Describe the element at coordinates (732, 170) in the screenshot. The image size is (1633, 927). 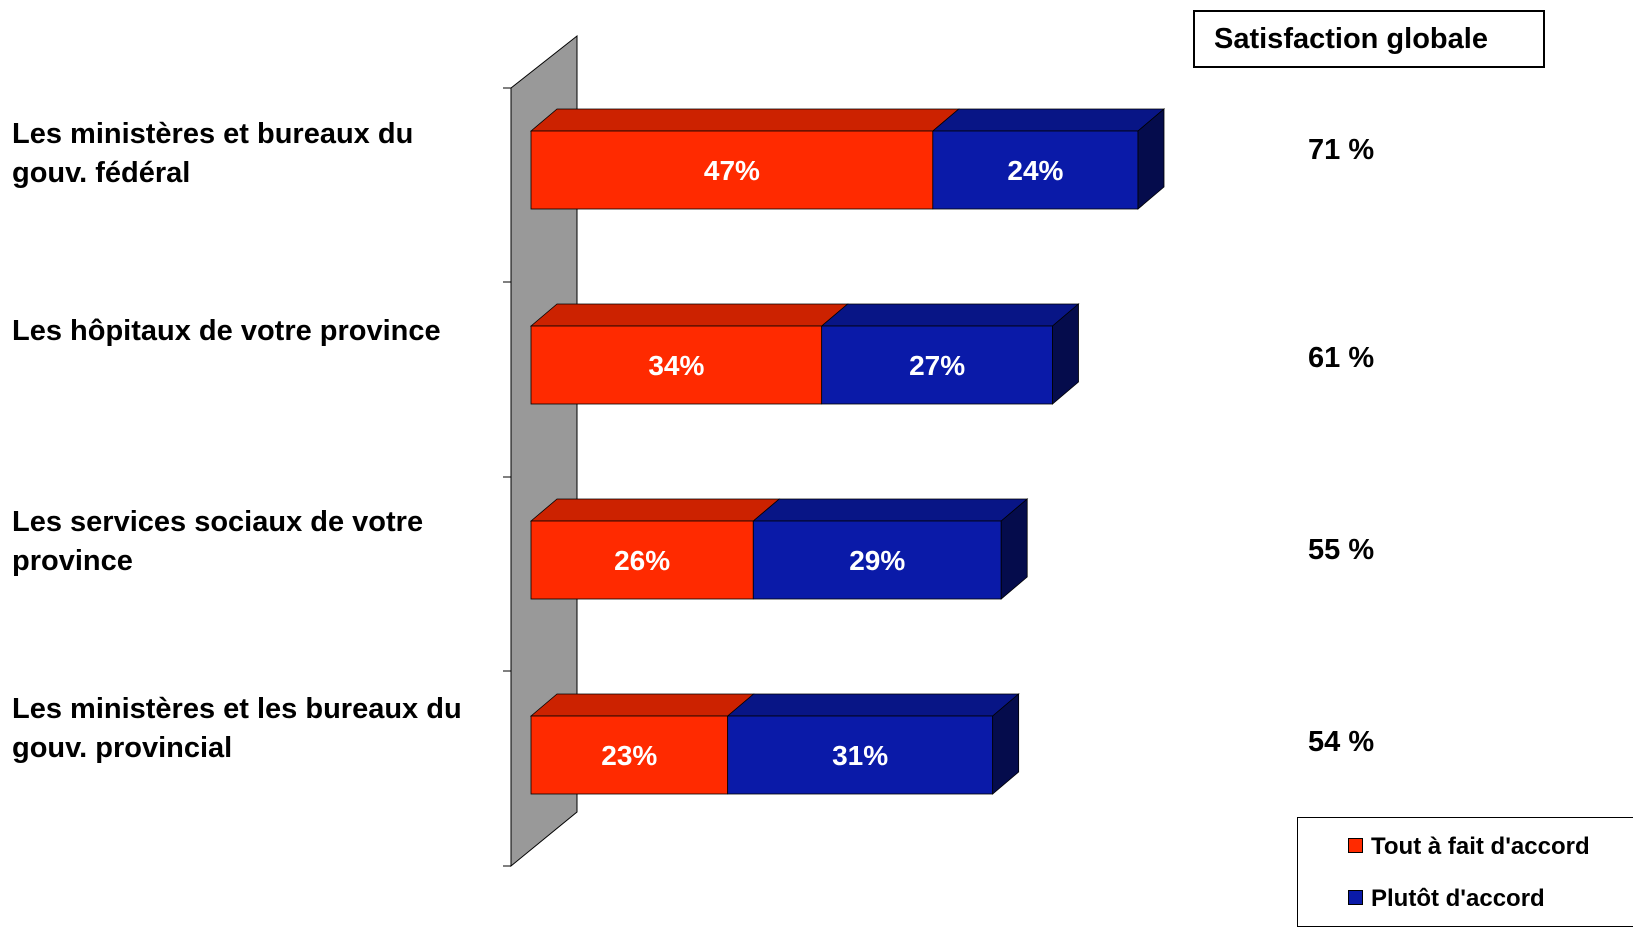
I see `data-label-tout-a-fait-1: 47%` at that location.